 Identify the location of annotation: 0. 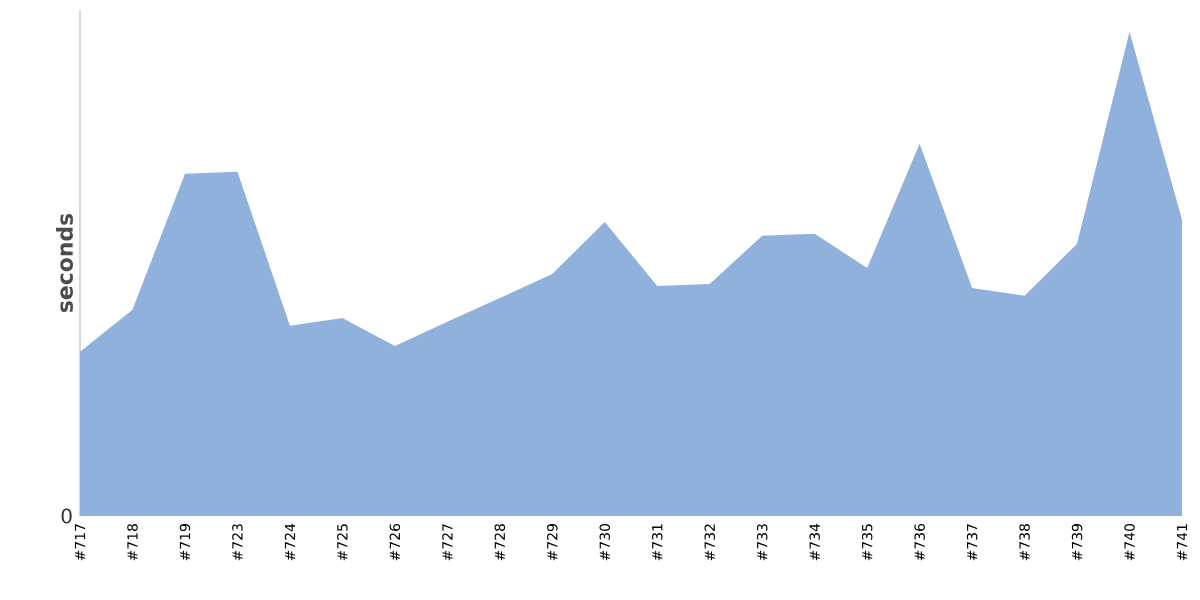
(66, 516).